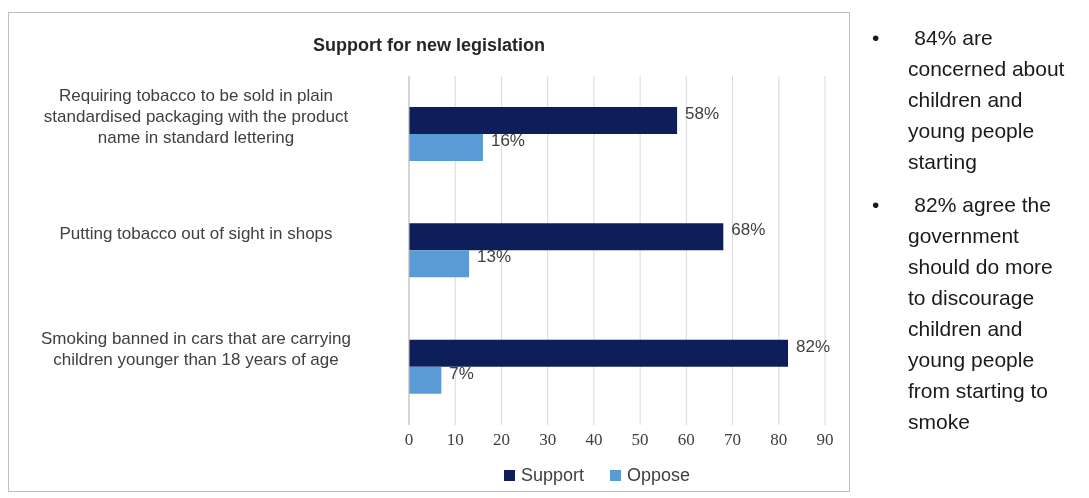  Describe the element at coordinates (748, 230) in the screenshot. I see `data-label: 68%` at that location.